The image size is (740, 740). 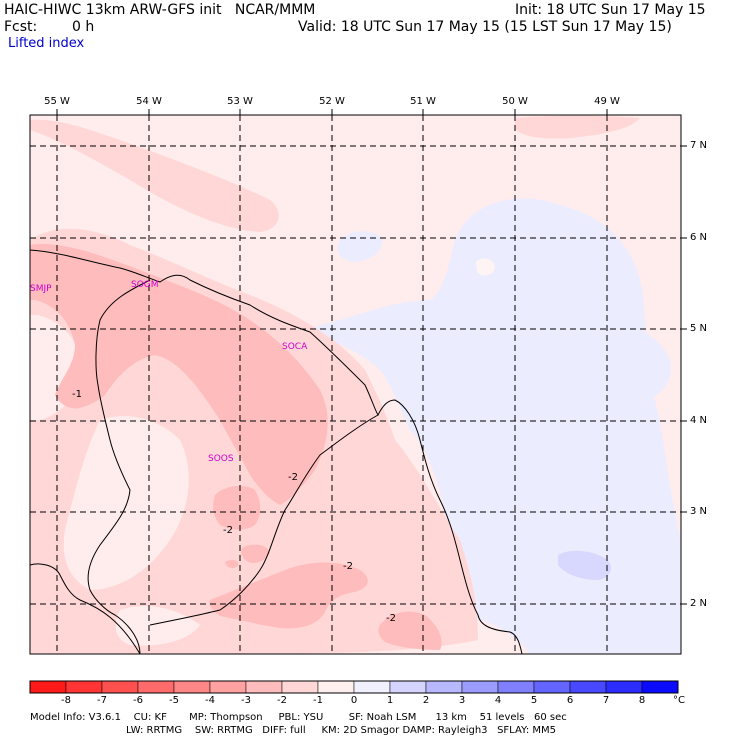 What do you see at coordinates (498, 700) in the screenshot?
I see `colorbar-tick-label: 4` at bounding box center [498, 700].